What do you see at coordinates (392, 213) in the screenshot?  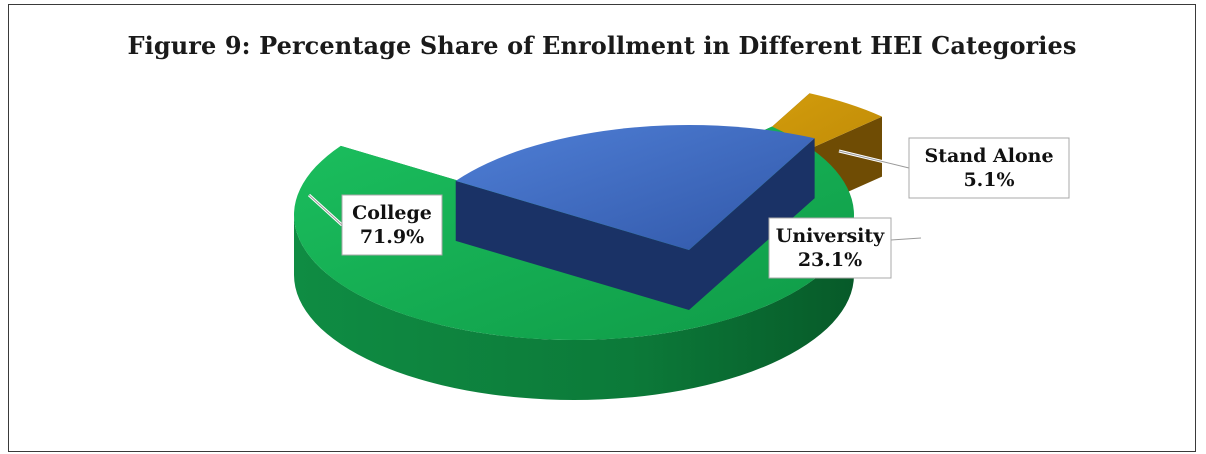 I see `slice-label-college: College` at bounding box center [392, 213].